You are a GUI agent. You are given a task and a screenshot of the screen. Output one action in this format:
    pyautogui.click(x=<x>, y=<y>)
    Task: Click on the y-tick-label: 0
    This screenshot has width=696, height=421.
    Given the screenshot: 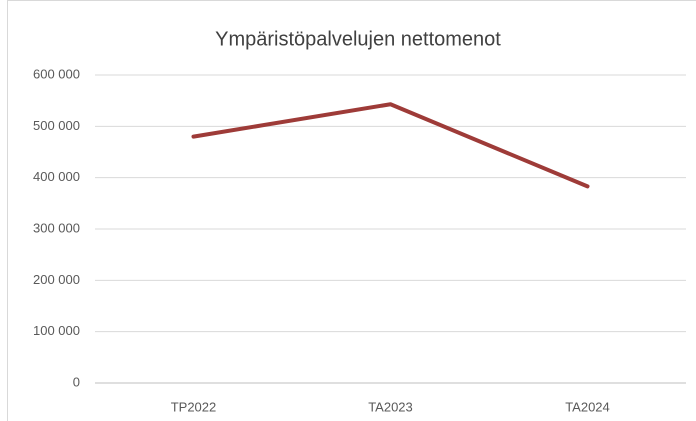 What is the action you would take?
    pyautogui.click(x=76, y=381)
    